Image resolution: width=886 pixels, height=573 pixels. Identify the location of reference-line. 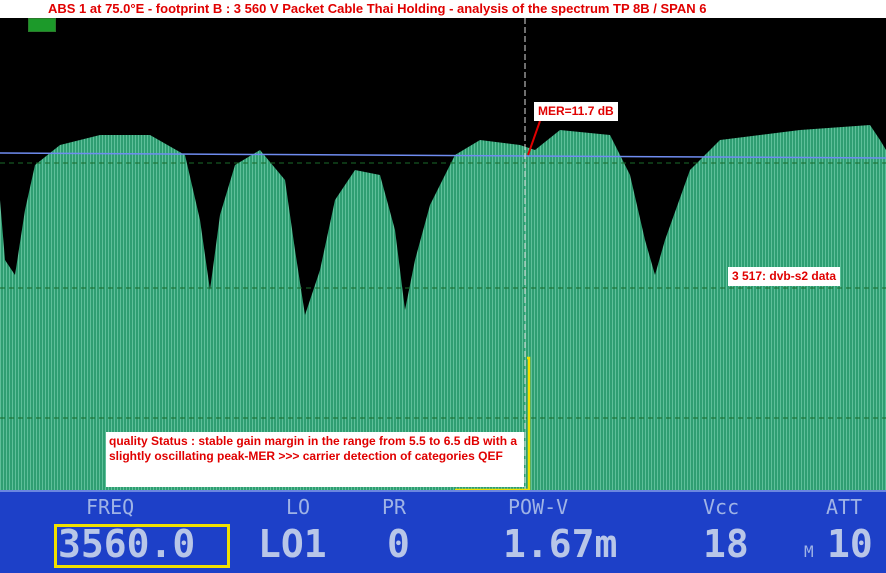
(443, 155).